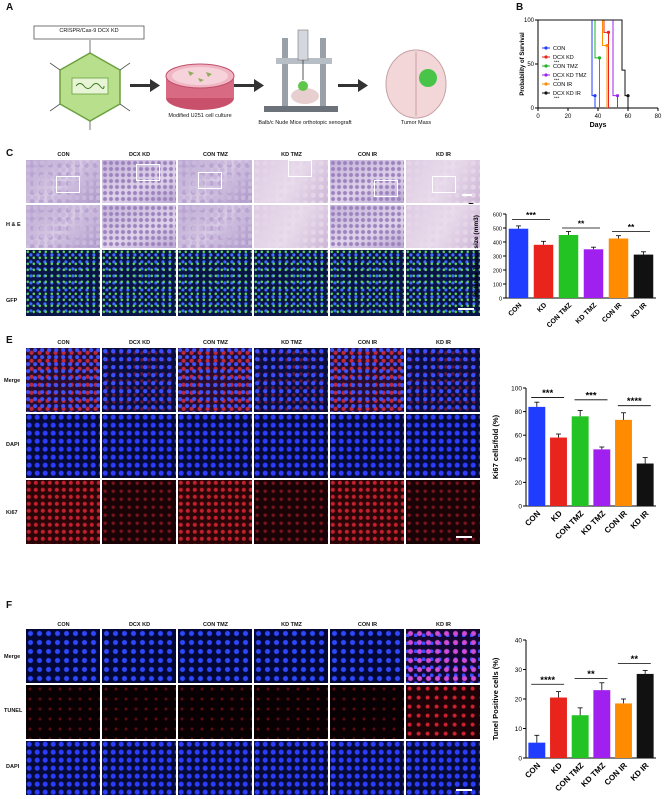 This screenshot has height=799, width=669. I want to click on bar-con, so click(518, 263).